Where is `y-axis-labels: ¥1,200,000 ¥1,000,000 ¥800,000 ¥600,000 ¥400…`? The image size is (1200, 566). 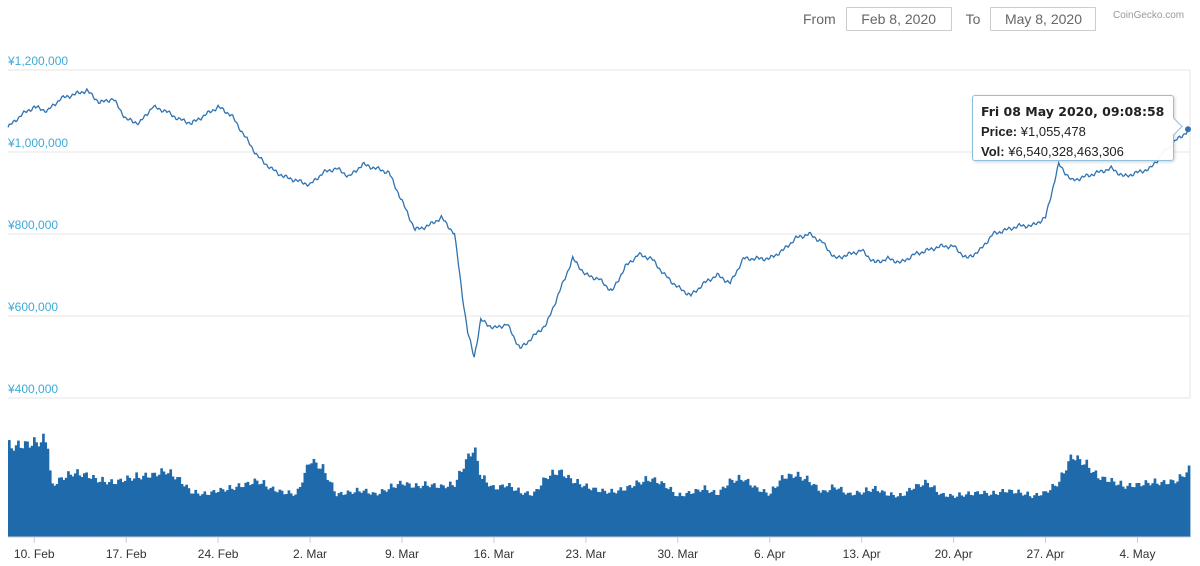 y-axis-labels: ¥1,200,000 ¥1,000,000 ¥800,000 ¥600,000 ¥400… is located at coordinates (37, 225).